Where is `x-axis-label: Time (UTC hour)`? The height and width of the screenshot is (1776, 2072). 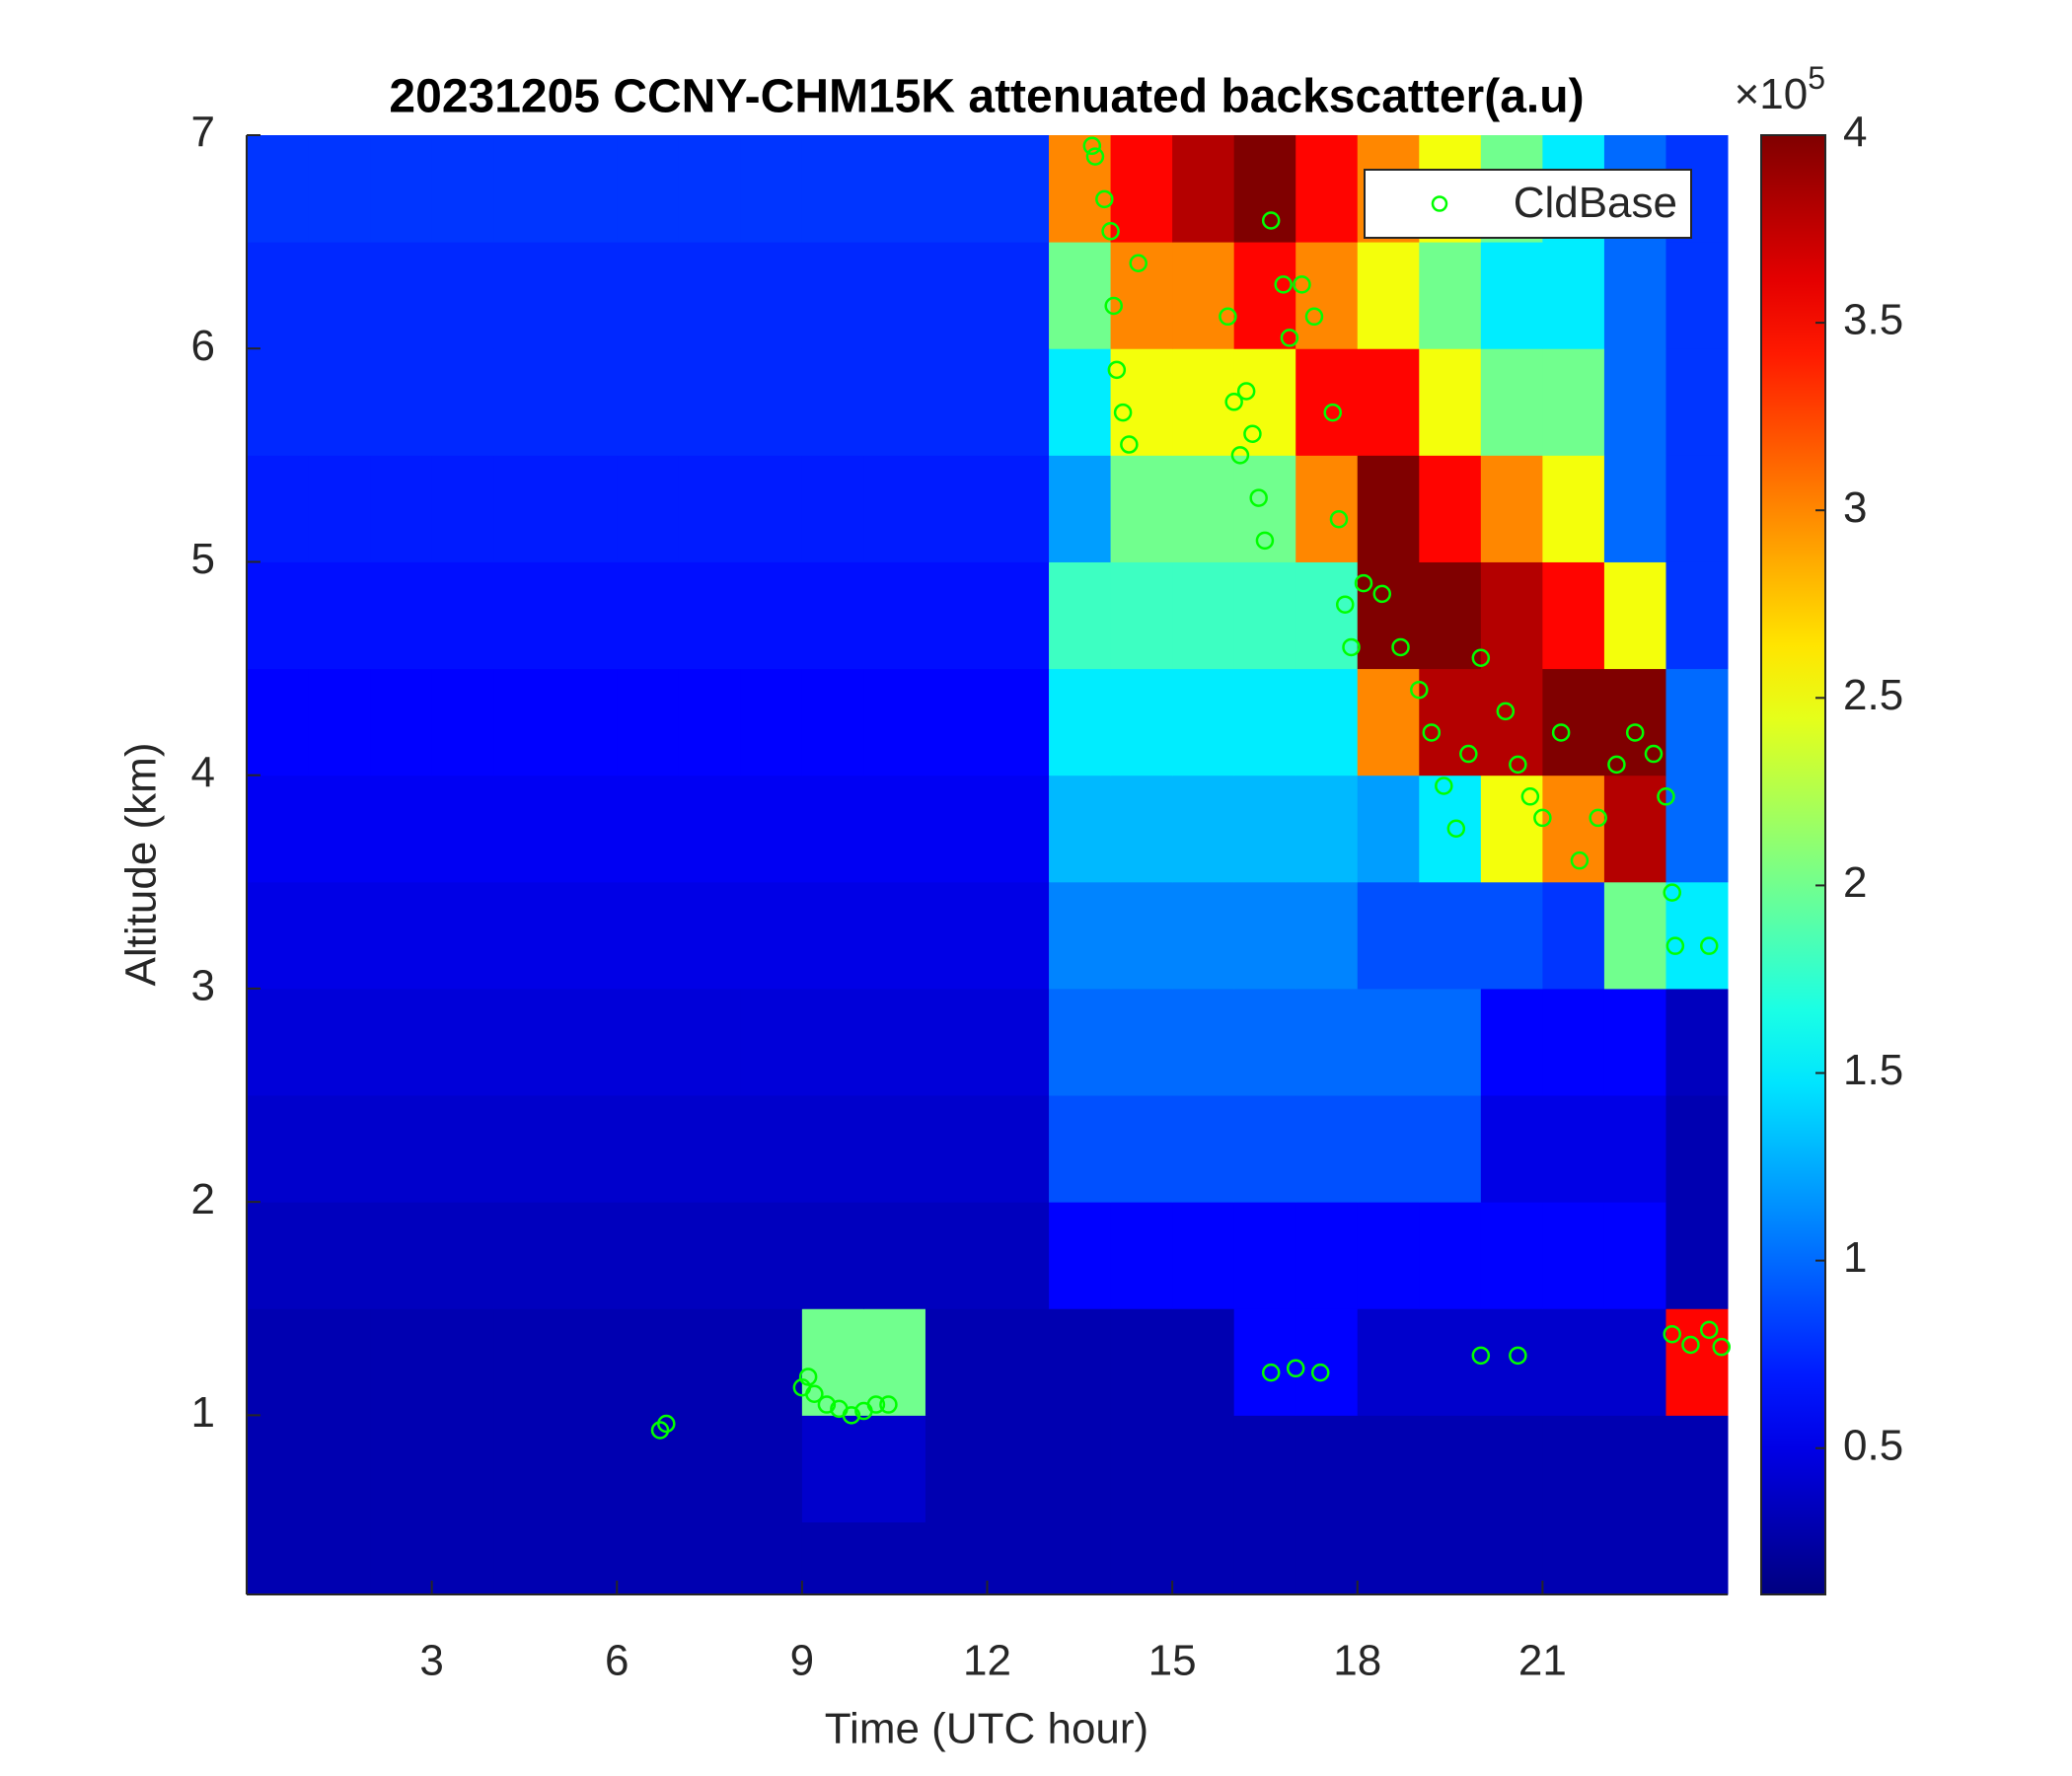 x-axis-label: Time (UTC hour) is located at coordinates (987, 1729).